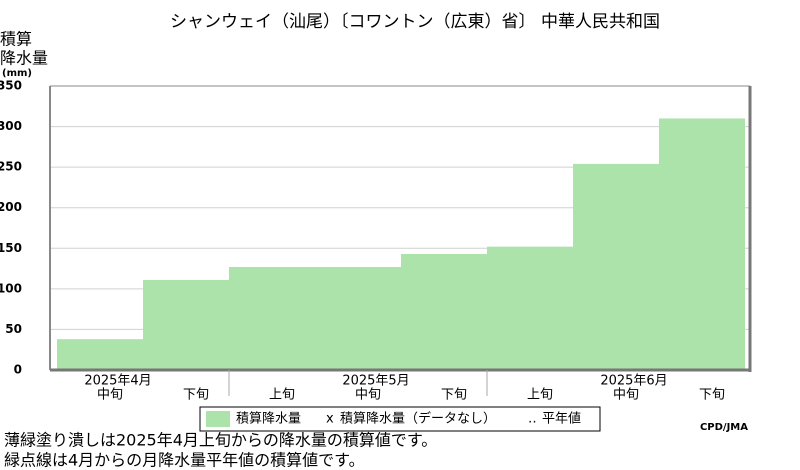 Image resolution: width=800 pixels, height=470 pixels. I want to click on legend-swatch, so click(218, 419).